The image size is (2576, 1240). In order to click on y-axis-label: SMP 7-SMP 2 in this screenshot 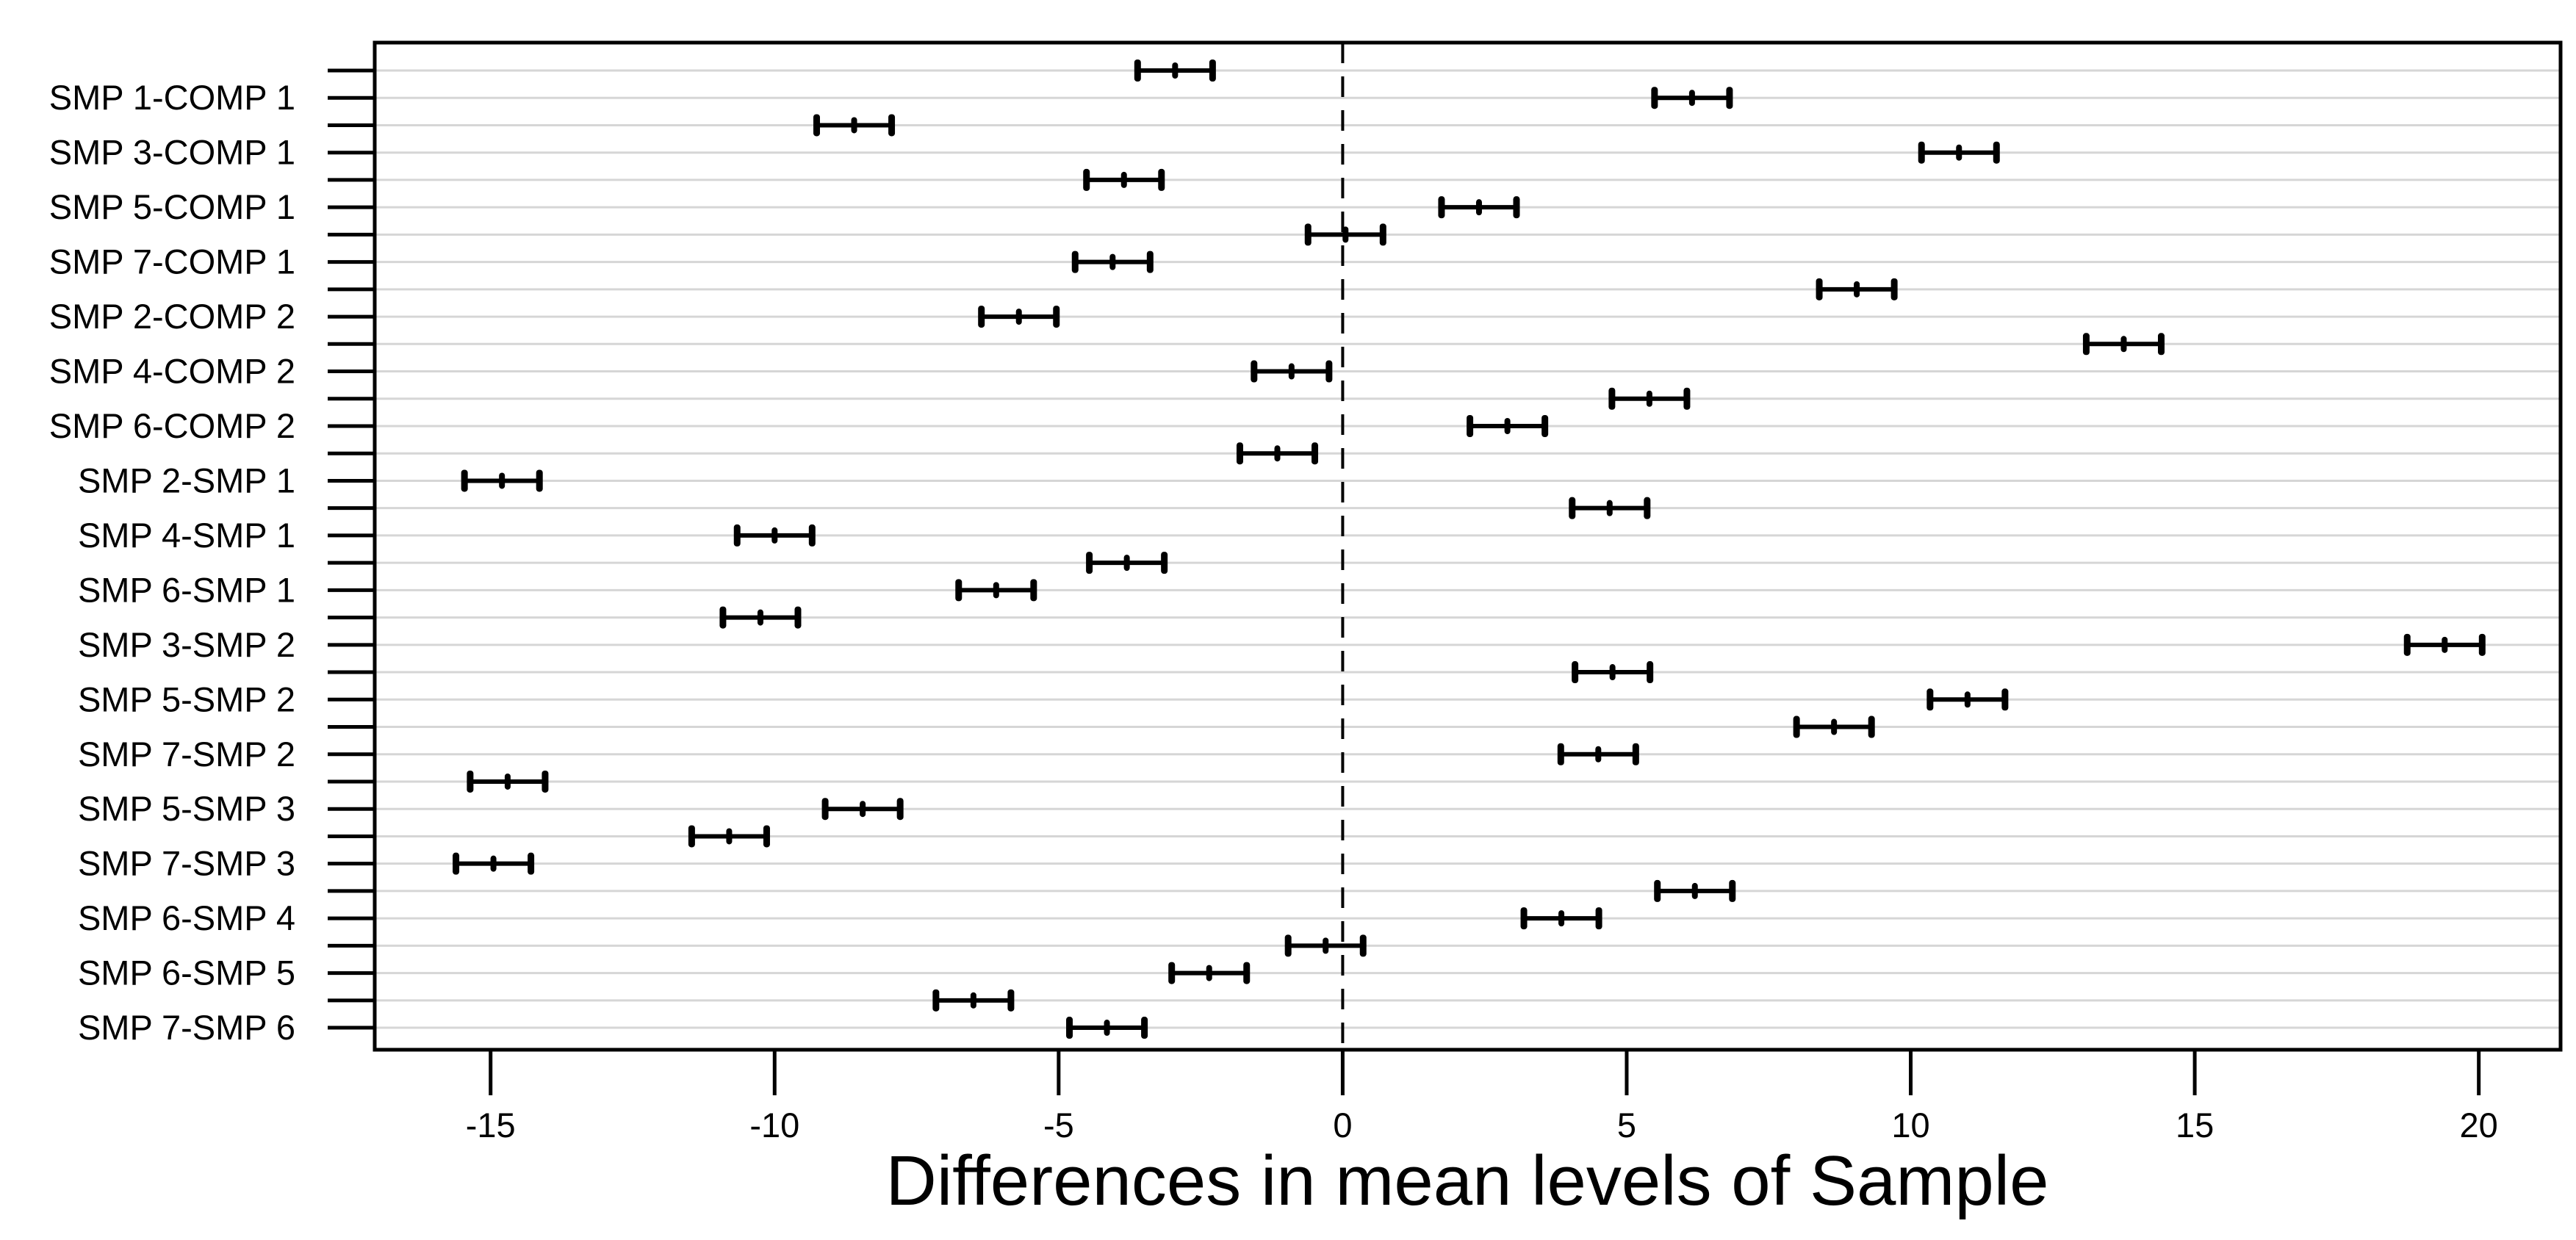, I will do `click(186, 754)`.